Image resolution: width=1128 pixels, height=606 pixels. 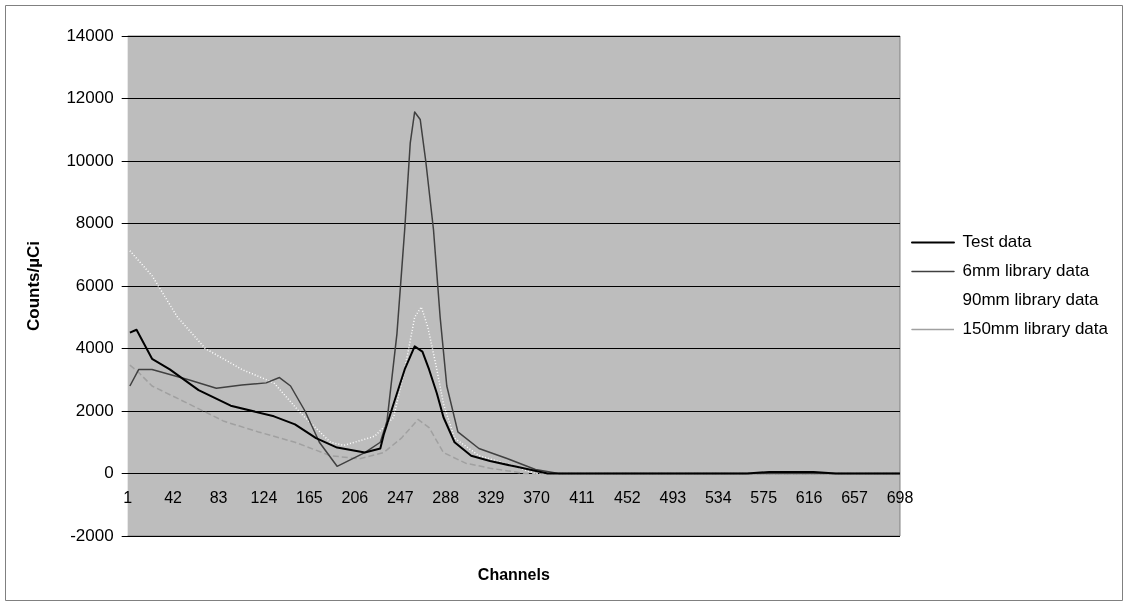 What do you see at coordinates (218, 497) in the screenshot?
I see `x-tick-label: 83` at bounding box center [218, 497].